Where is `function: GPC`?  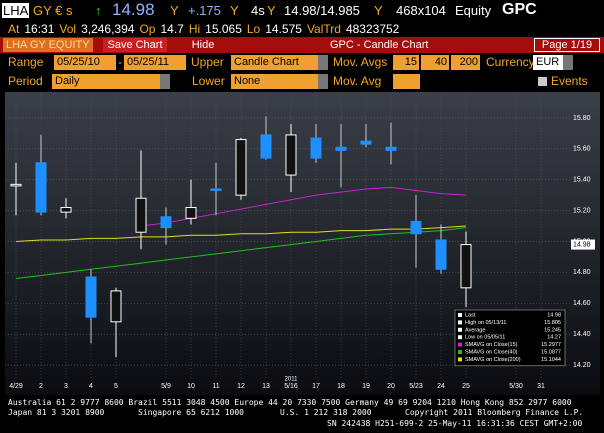 function: GPC is located at coordinates (519, 9).